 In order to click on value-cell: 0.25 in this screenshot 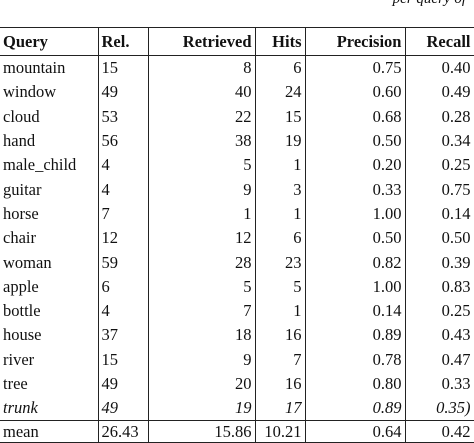, I will do `click(439, 165)`.